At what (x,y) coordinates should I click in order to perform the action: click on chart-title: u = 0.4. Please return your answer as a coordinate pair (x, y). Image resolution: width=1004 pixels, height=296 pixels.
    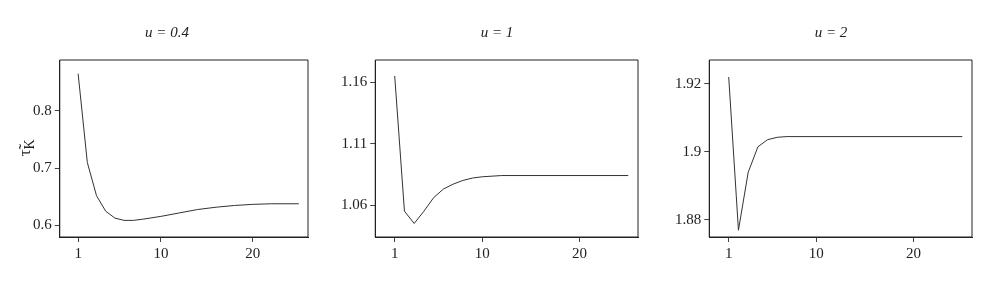
    Looking at the image, I should click on (167, 32).